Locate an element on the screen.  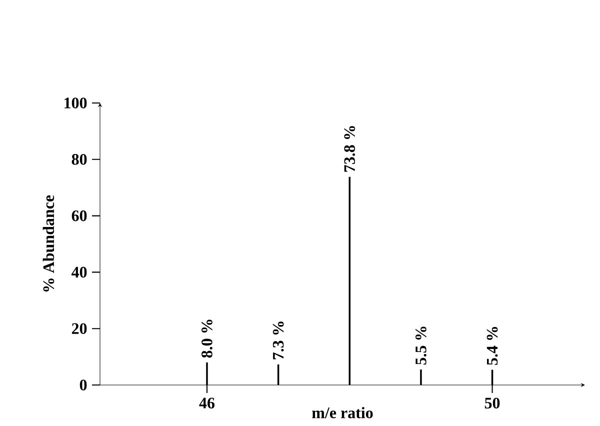
x-axis-title: m/e ratio is located at coordinates (342, 412).